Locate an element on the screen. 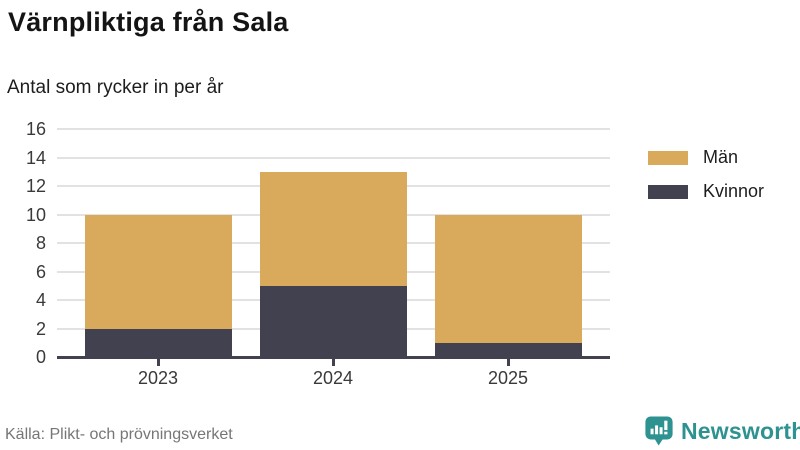 Image resolution: width=800 pixels, height=450 pixels. legend: Män Kvinnor is located at coordinates (706, 181).